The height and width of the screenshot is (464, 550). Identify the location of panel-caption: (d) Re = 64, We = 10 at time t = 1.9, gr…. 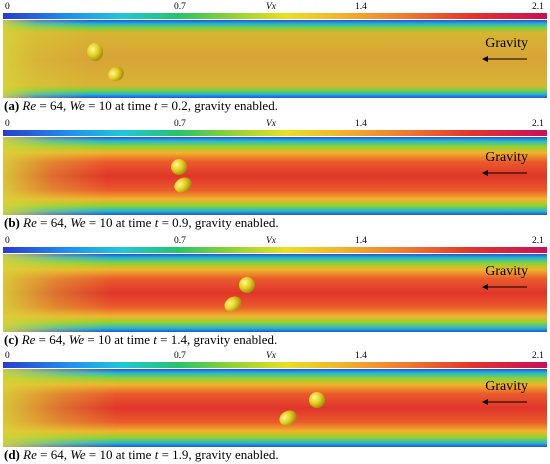
(141, 454).